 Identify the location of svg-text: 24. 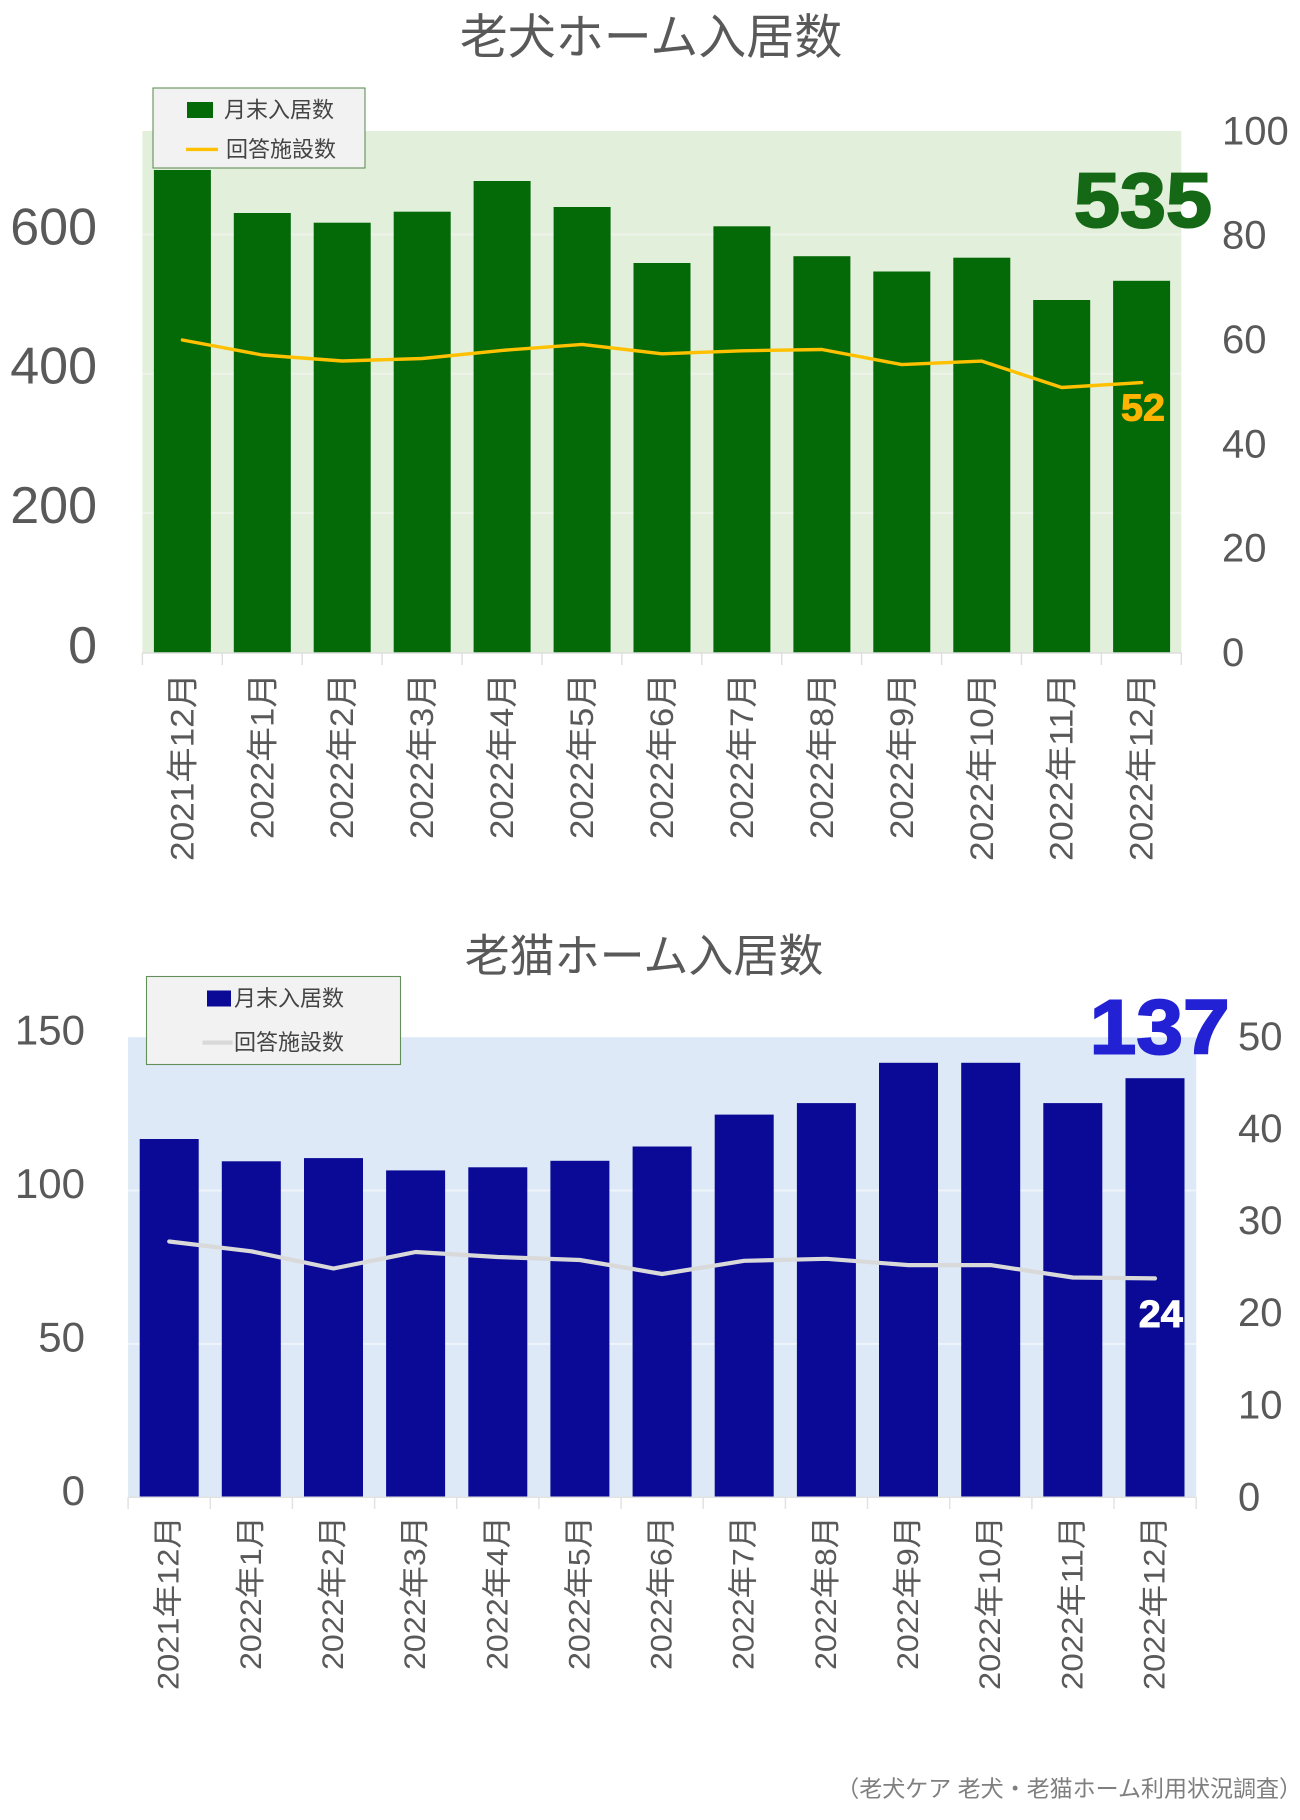
(1161, 1315).